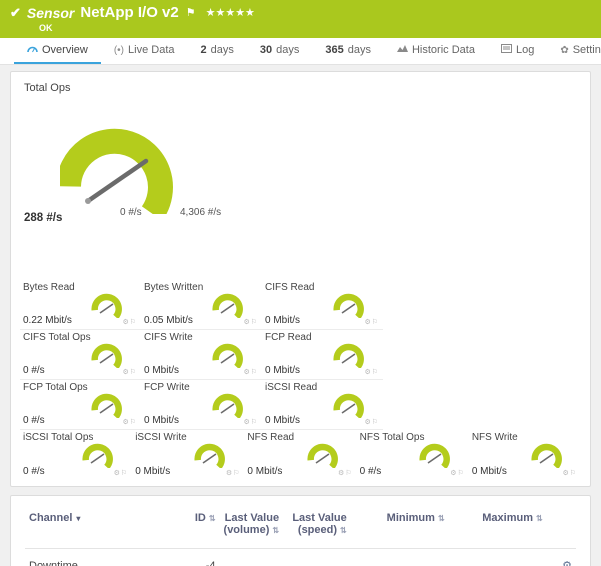  What do you see at coordinates (168, 337) in the screenshot?
I see `gauge-label: CIFS Write` at bounding box center [168, 337].